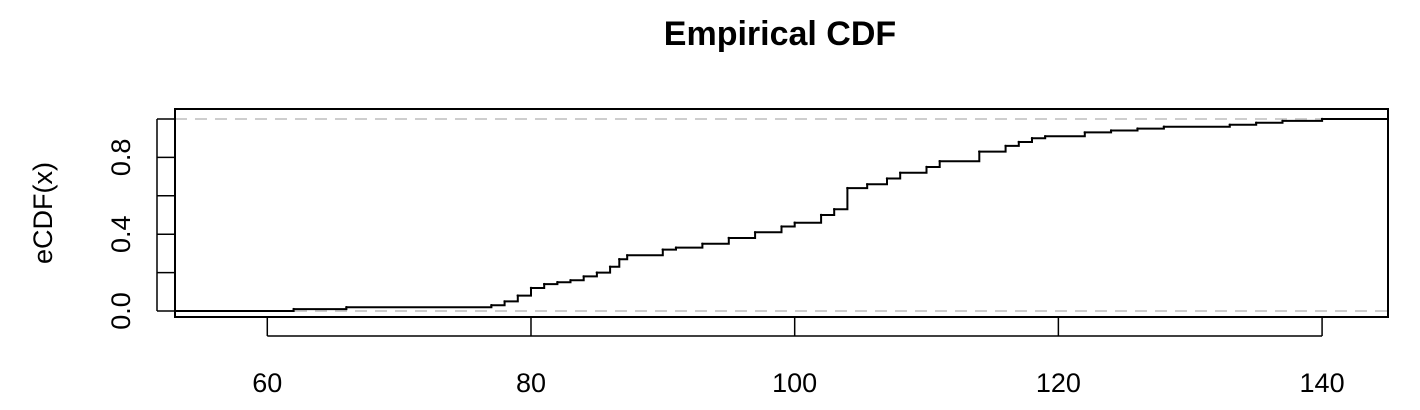 The width and height of the screenshot is (1420, 410). What do you see at coordinates (121, 311) in the screenshot?
I see `y-tick-label: 0.0` at bounding box center [121, 311].